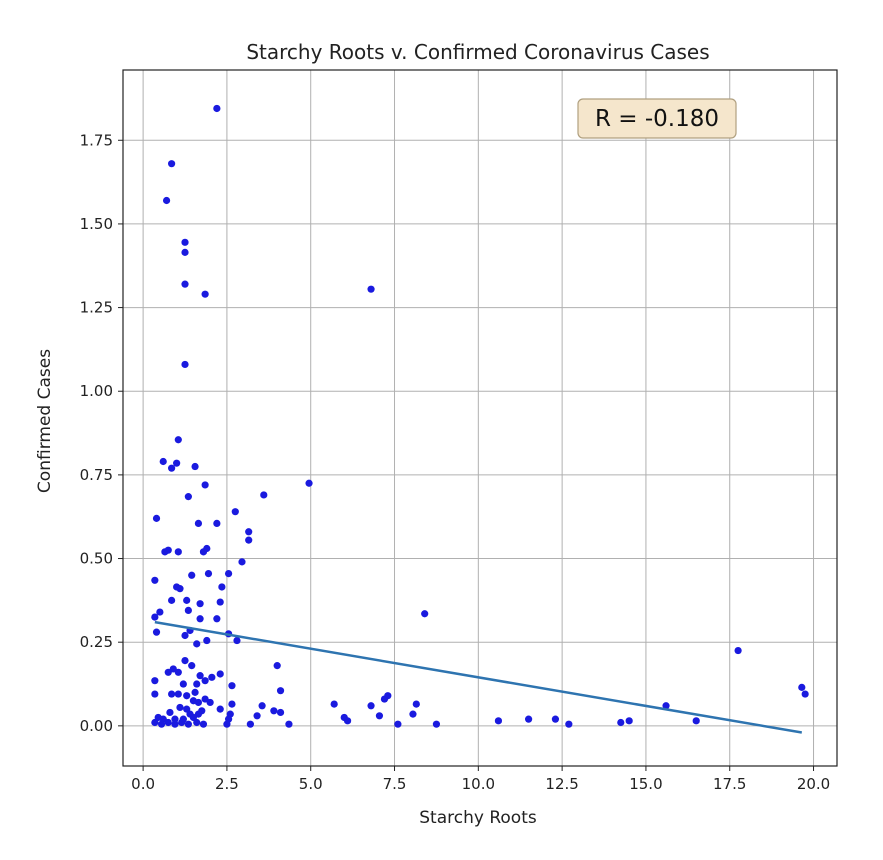 The width and height of the screenshot is (883, 860). Describe the element at coordinates (143, 784) in the screenshot. I see `x-tick-label: 0.0` at that location.